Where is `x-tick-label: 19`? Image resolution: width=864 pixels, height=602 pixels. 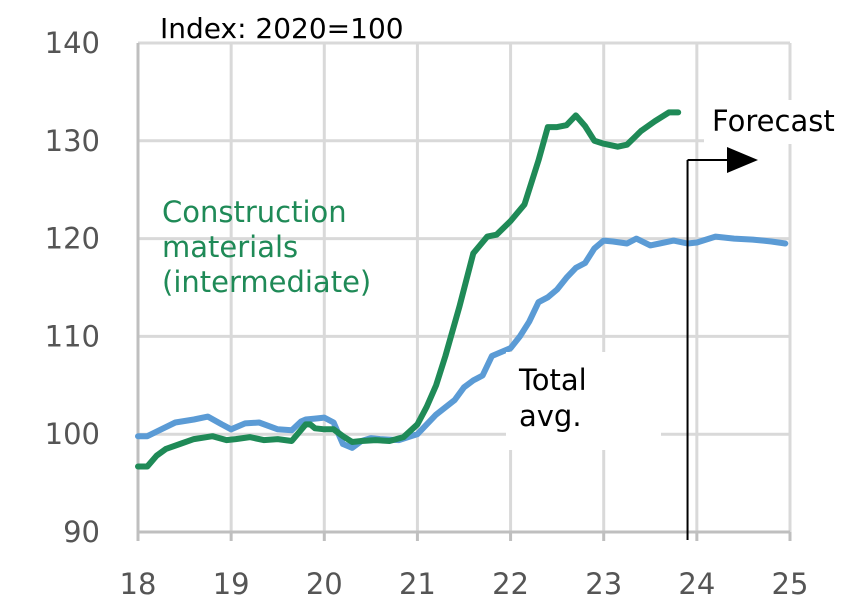
x-tick-label: 19 is located at coordinates (231, 584).